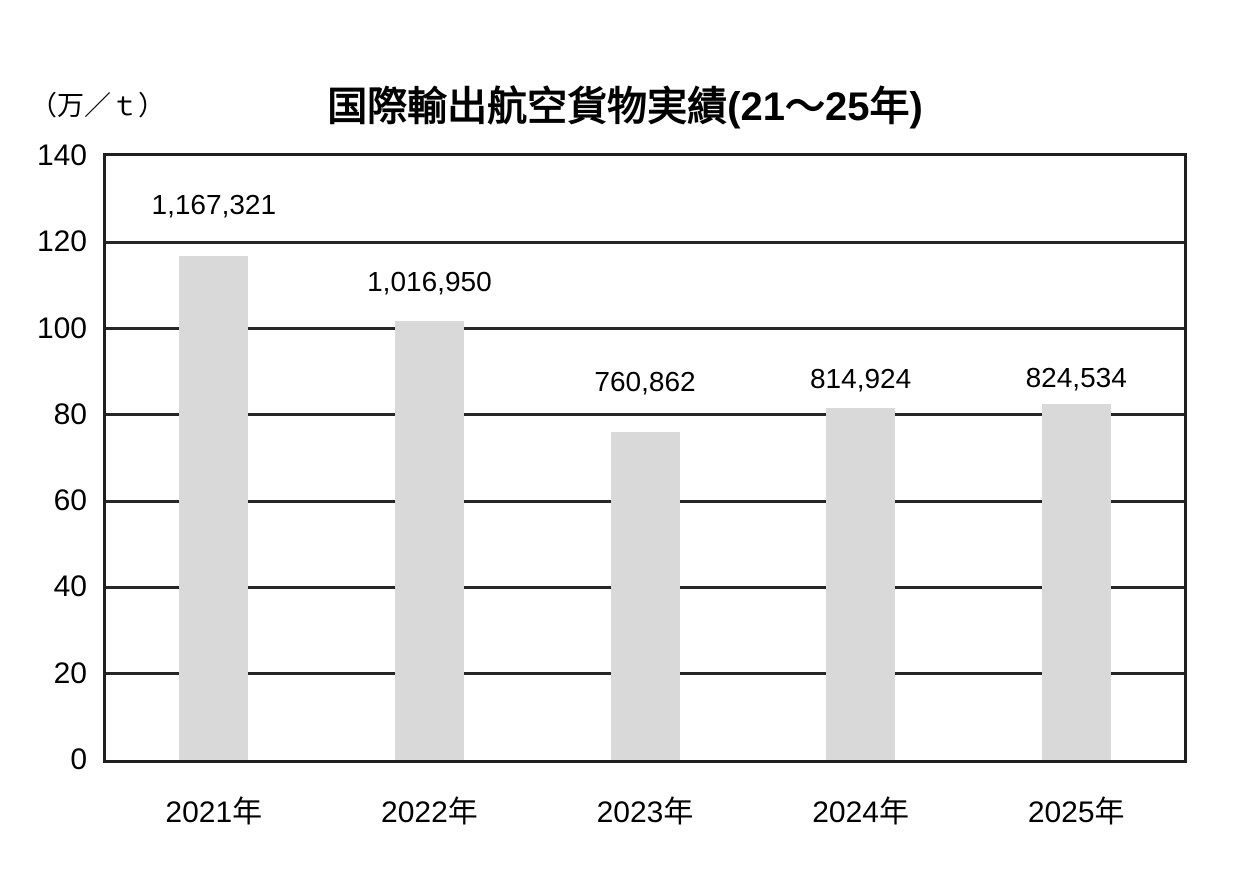 The height and width of the screenshot is (893, 1250). Describe the element at coordinates (97, 106) in the screenshot. I see `y-axis-unit-label: （万／ｔ）` at that location.